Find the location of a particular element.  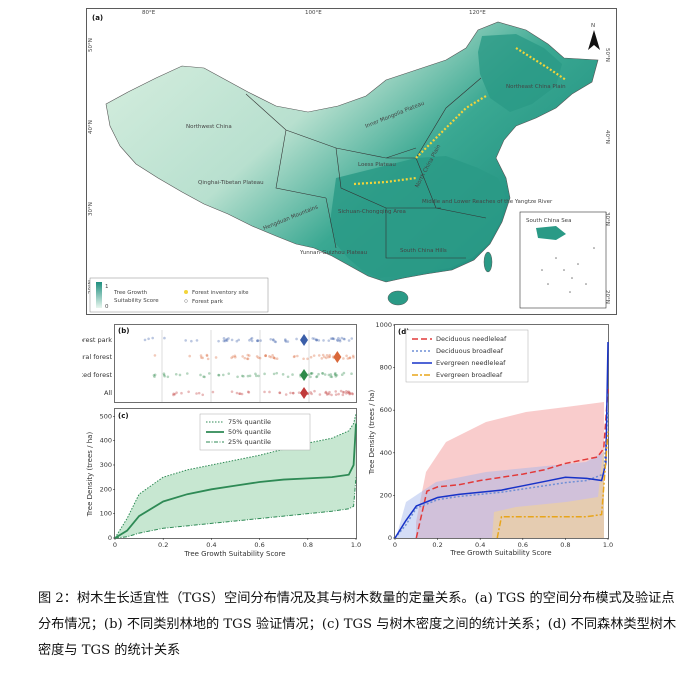

north-label: N is located at coordinates (593, 26).